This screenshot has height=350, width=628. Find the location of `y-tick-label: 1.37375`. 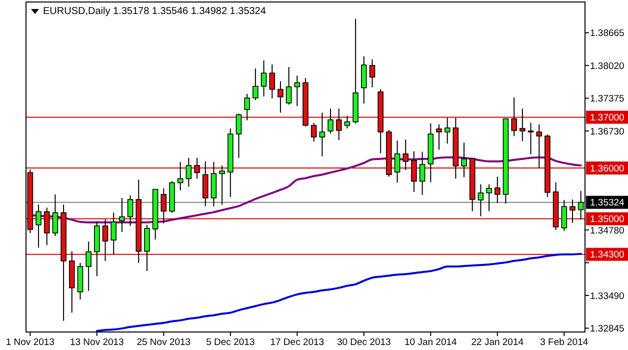

y-tick-label: 1.37375 is located at coordinates (607, 99).